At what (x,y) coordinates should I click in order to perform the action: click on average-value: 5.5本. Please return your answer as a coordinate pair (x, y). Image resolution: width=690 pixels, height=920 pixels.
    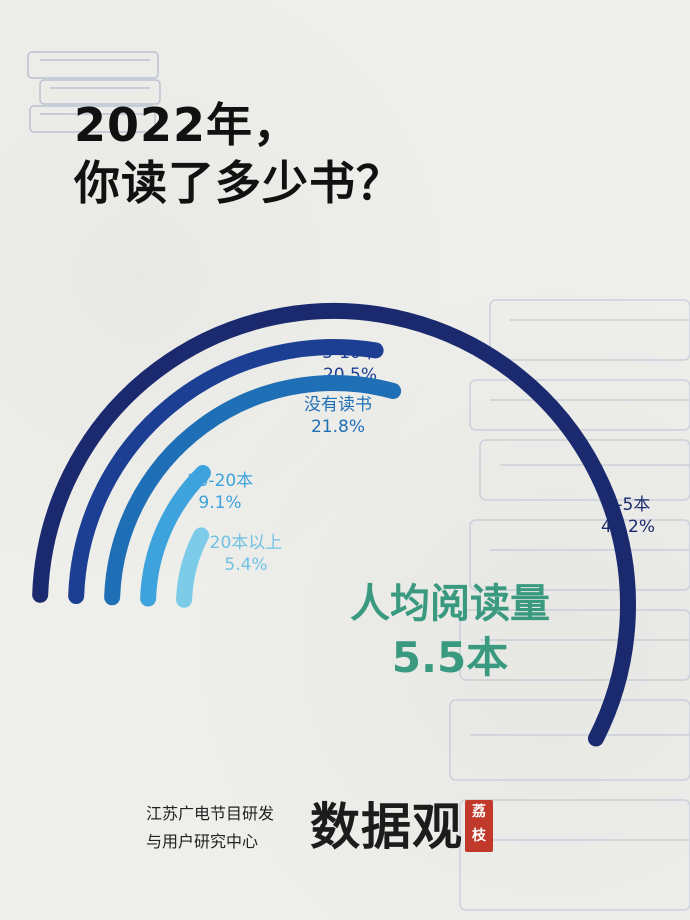
    Looking at the image, I should click on (450, 657).